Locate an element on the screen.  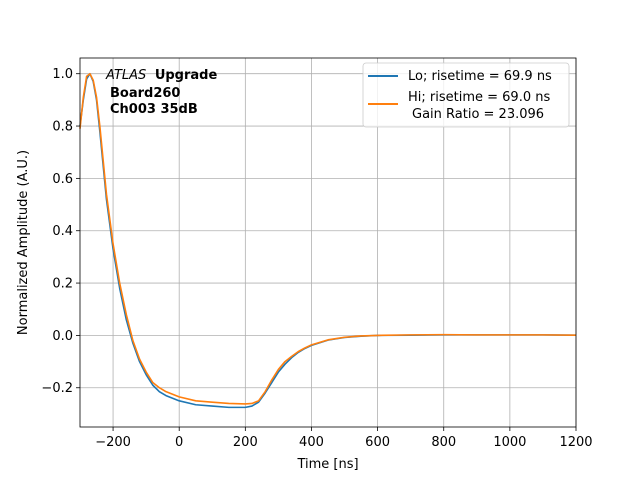
annotation-channel: Ch003 35dB is located at coordinates (154, 109).